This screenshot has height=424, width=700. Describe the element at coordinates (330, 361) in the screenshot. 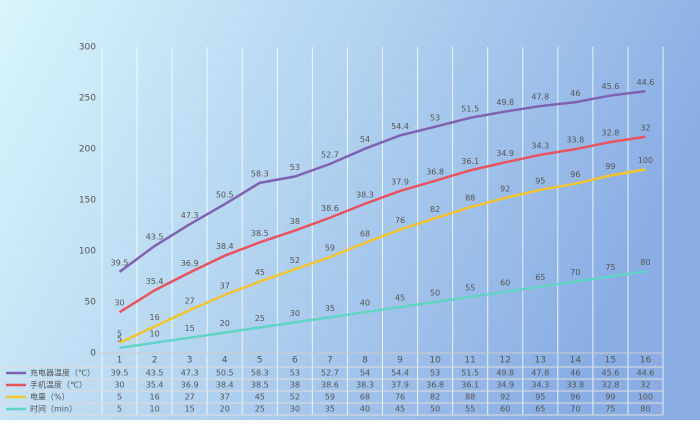

I see `x-tick-label: 7` at that location.